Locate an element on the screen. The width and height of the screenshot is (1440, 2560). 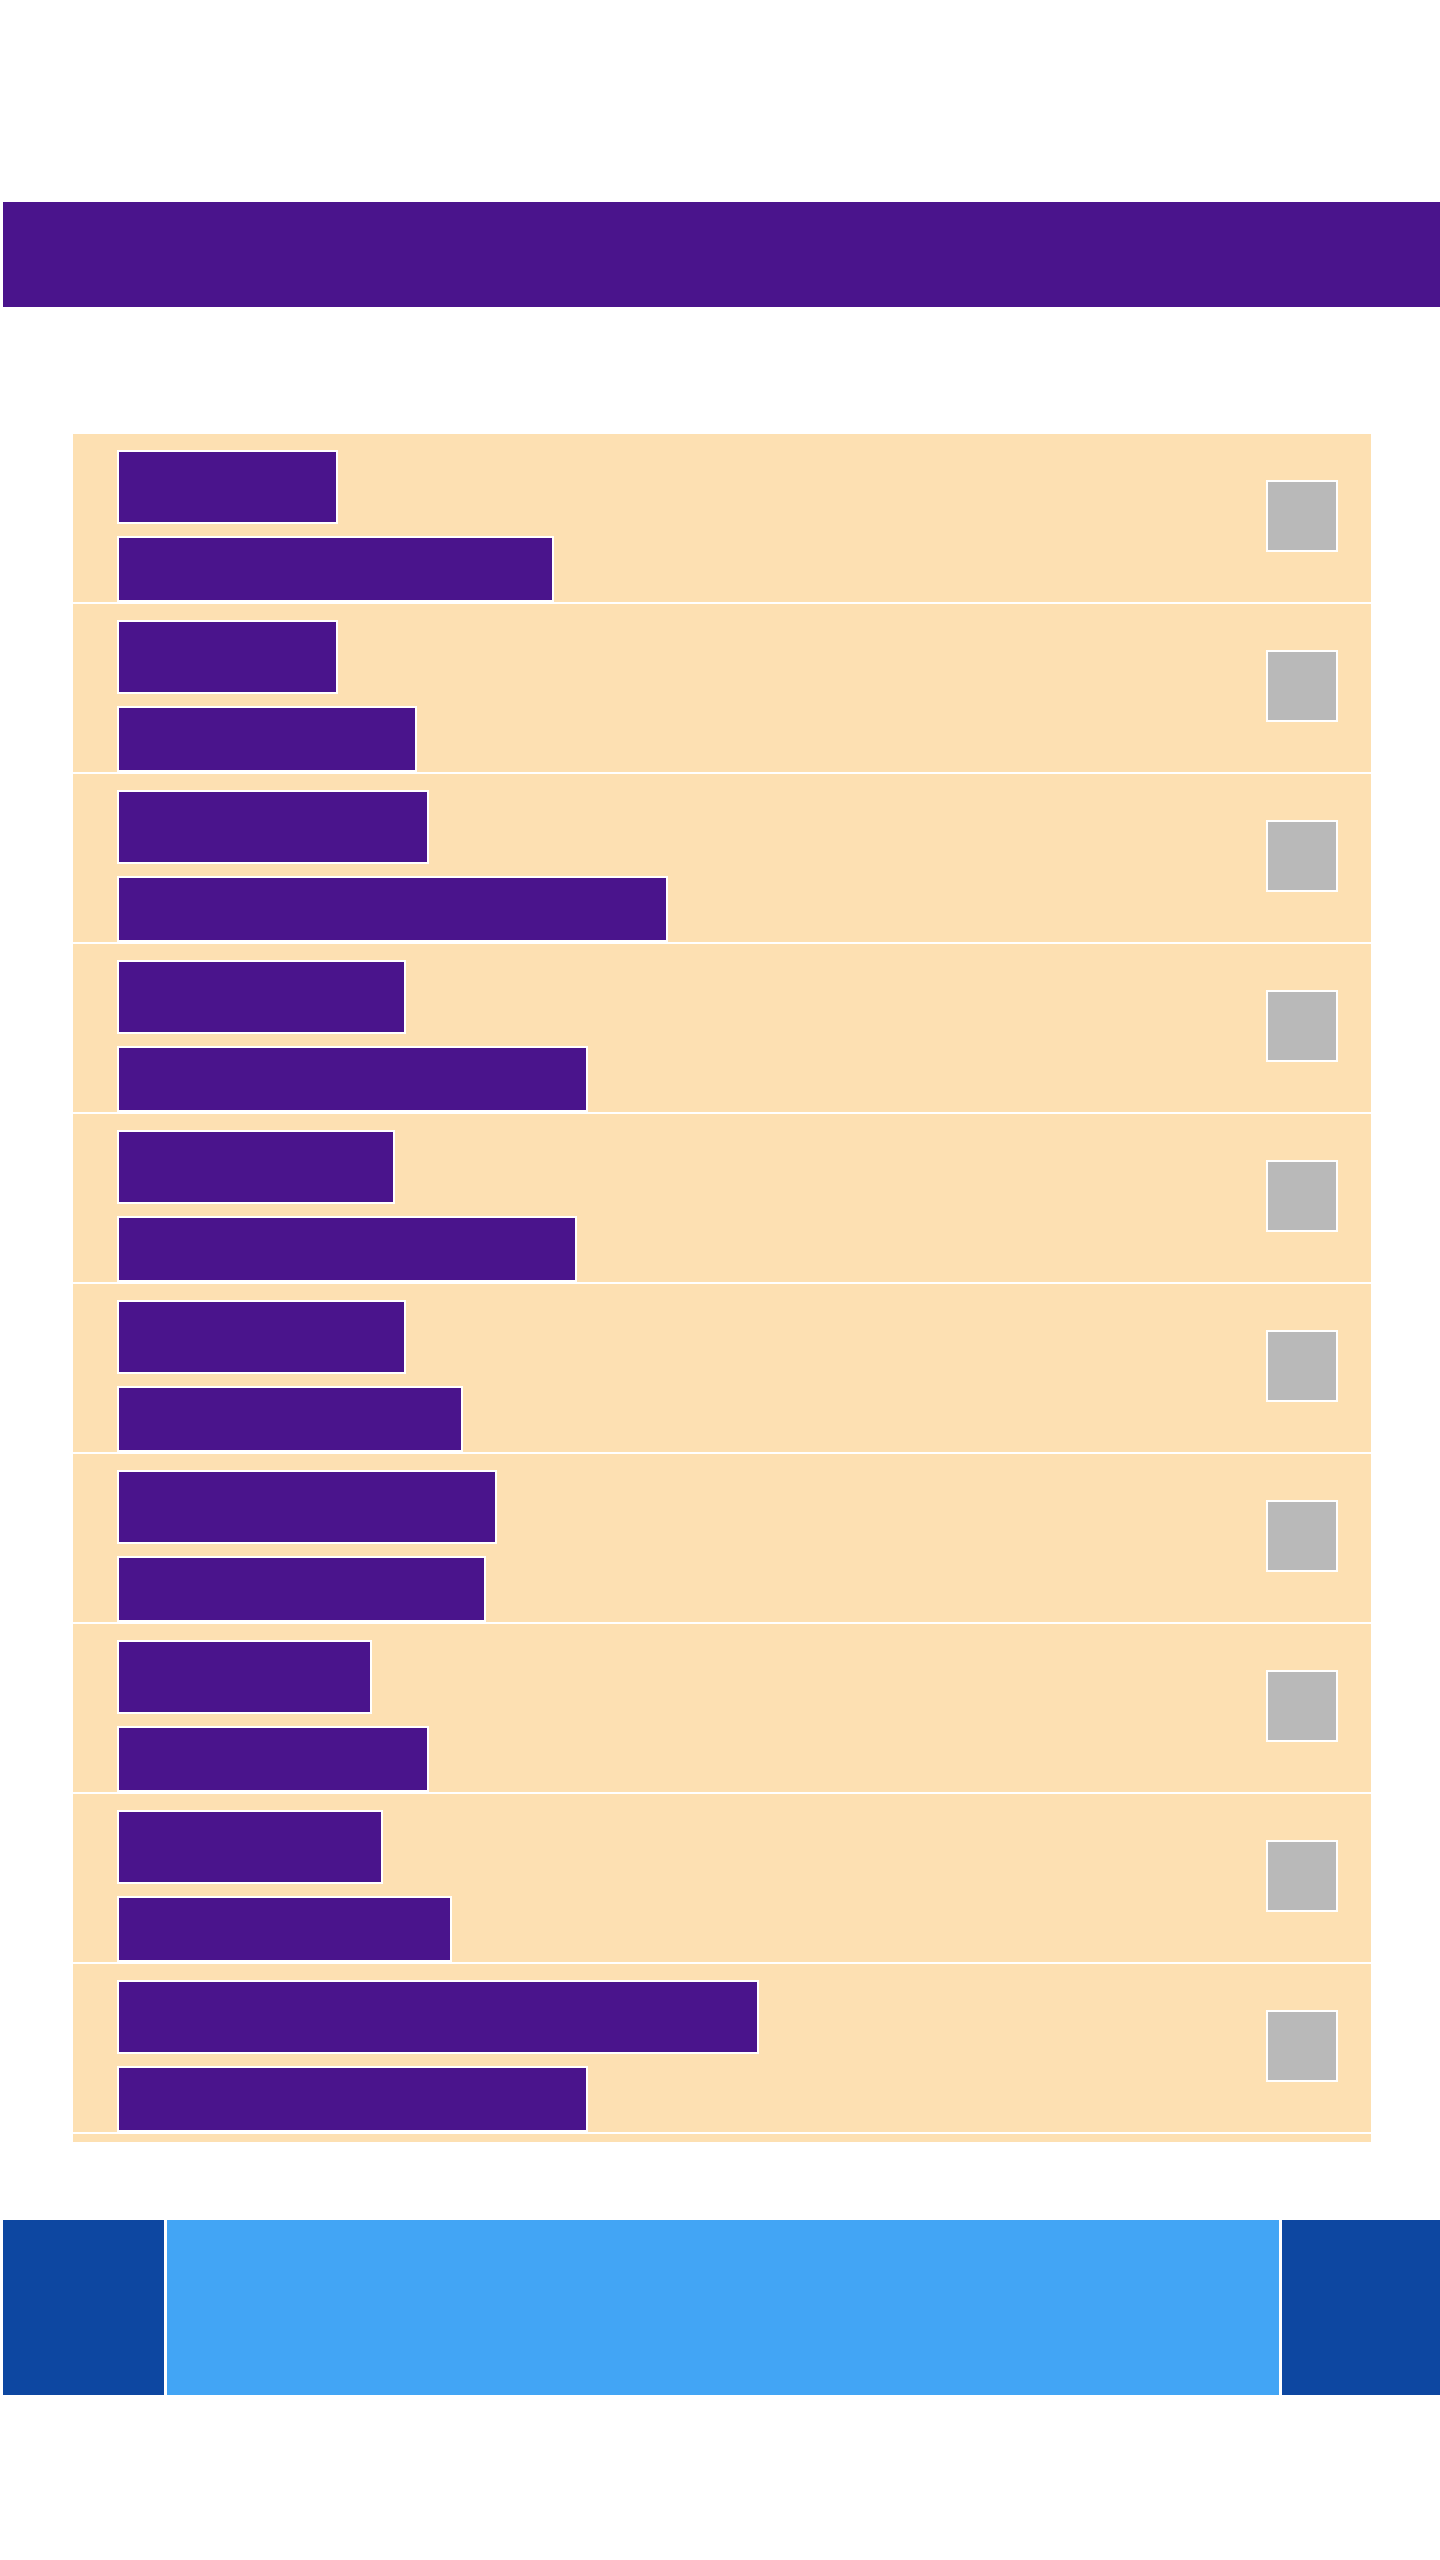
bottom-nav-right-button is located at coordinates (1361, 2307).